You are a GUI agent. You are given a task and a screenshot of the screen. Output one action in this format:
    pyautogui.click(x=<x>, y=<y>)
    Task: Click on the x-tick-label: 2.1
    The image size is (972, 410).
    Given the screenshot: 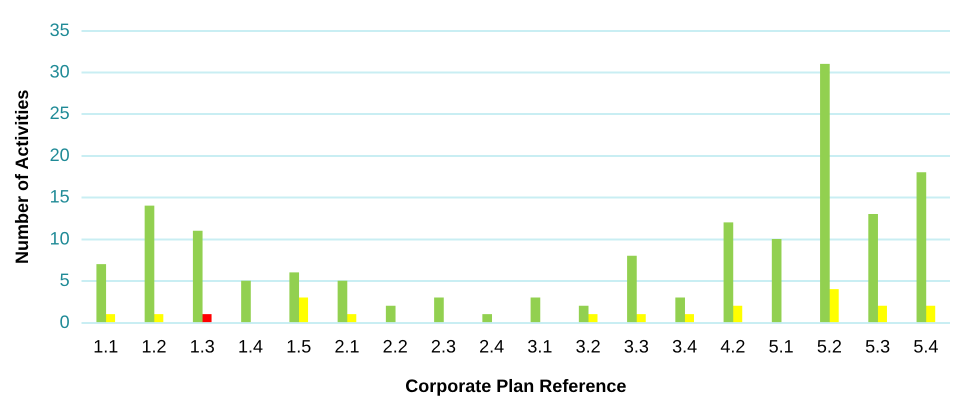 What is the action you would take?
    pyautogui.click(x=347, y=346)
    